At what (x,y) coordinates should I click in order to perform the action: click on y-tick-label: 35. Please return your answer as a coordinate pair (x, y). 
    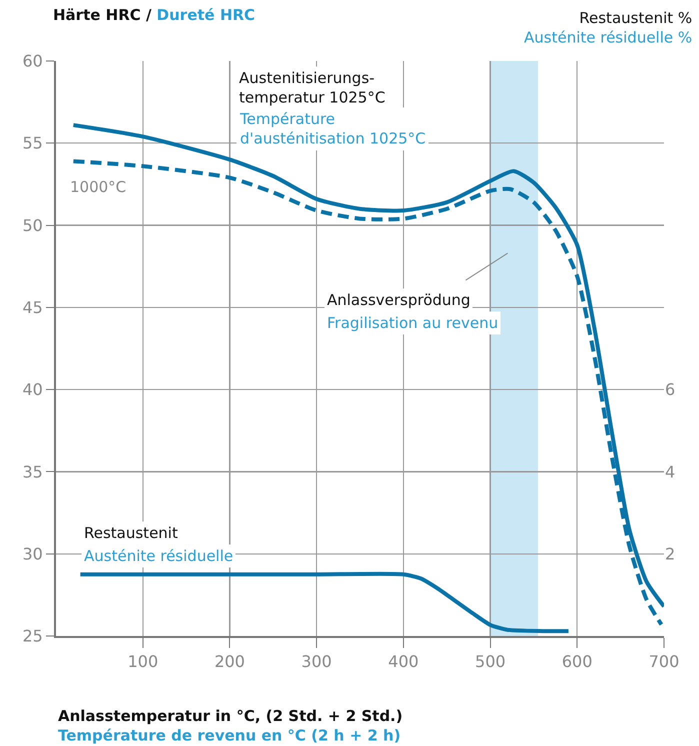
    Looking at the image, I should click on (32, 472).